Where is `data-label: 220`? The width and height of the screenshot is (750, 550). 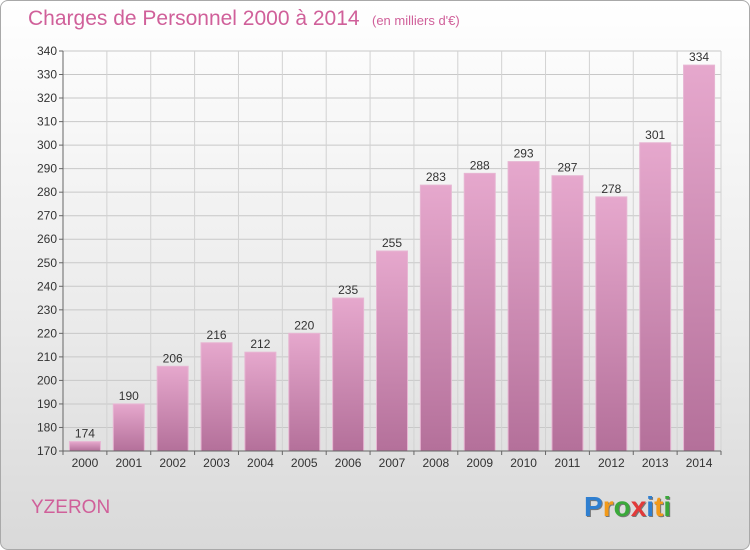
data-label: 220 is located at coordinates (304, 325).